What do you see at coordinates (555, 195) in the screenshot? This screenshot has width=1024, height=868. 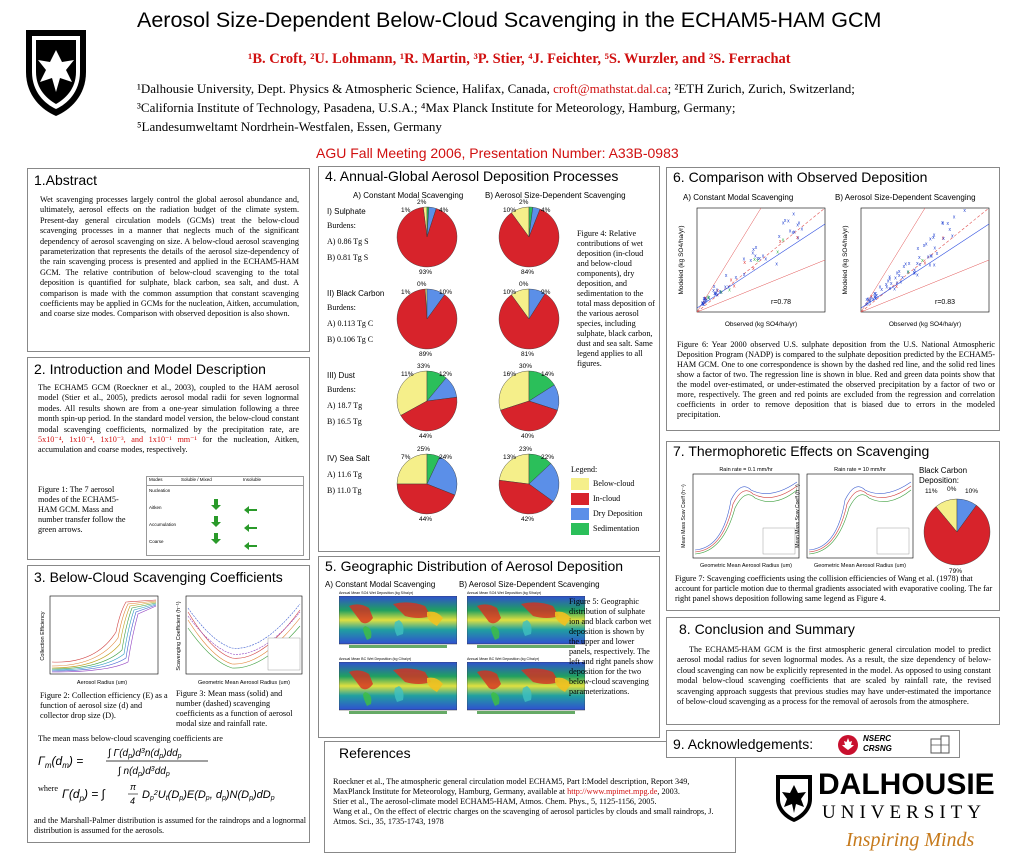 I see `annual-col-b-label: B) Aerosol Size-Dependent Scavenging` at bounding box center [555, 195].